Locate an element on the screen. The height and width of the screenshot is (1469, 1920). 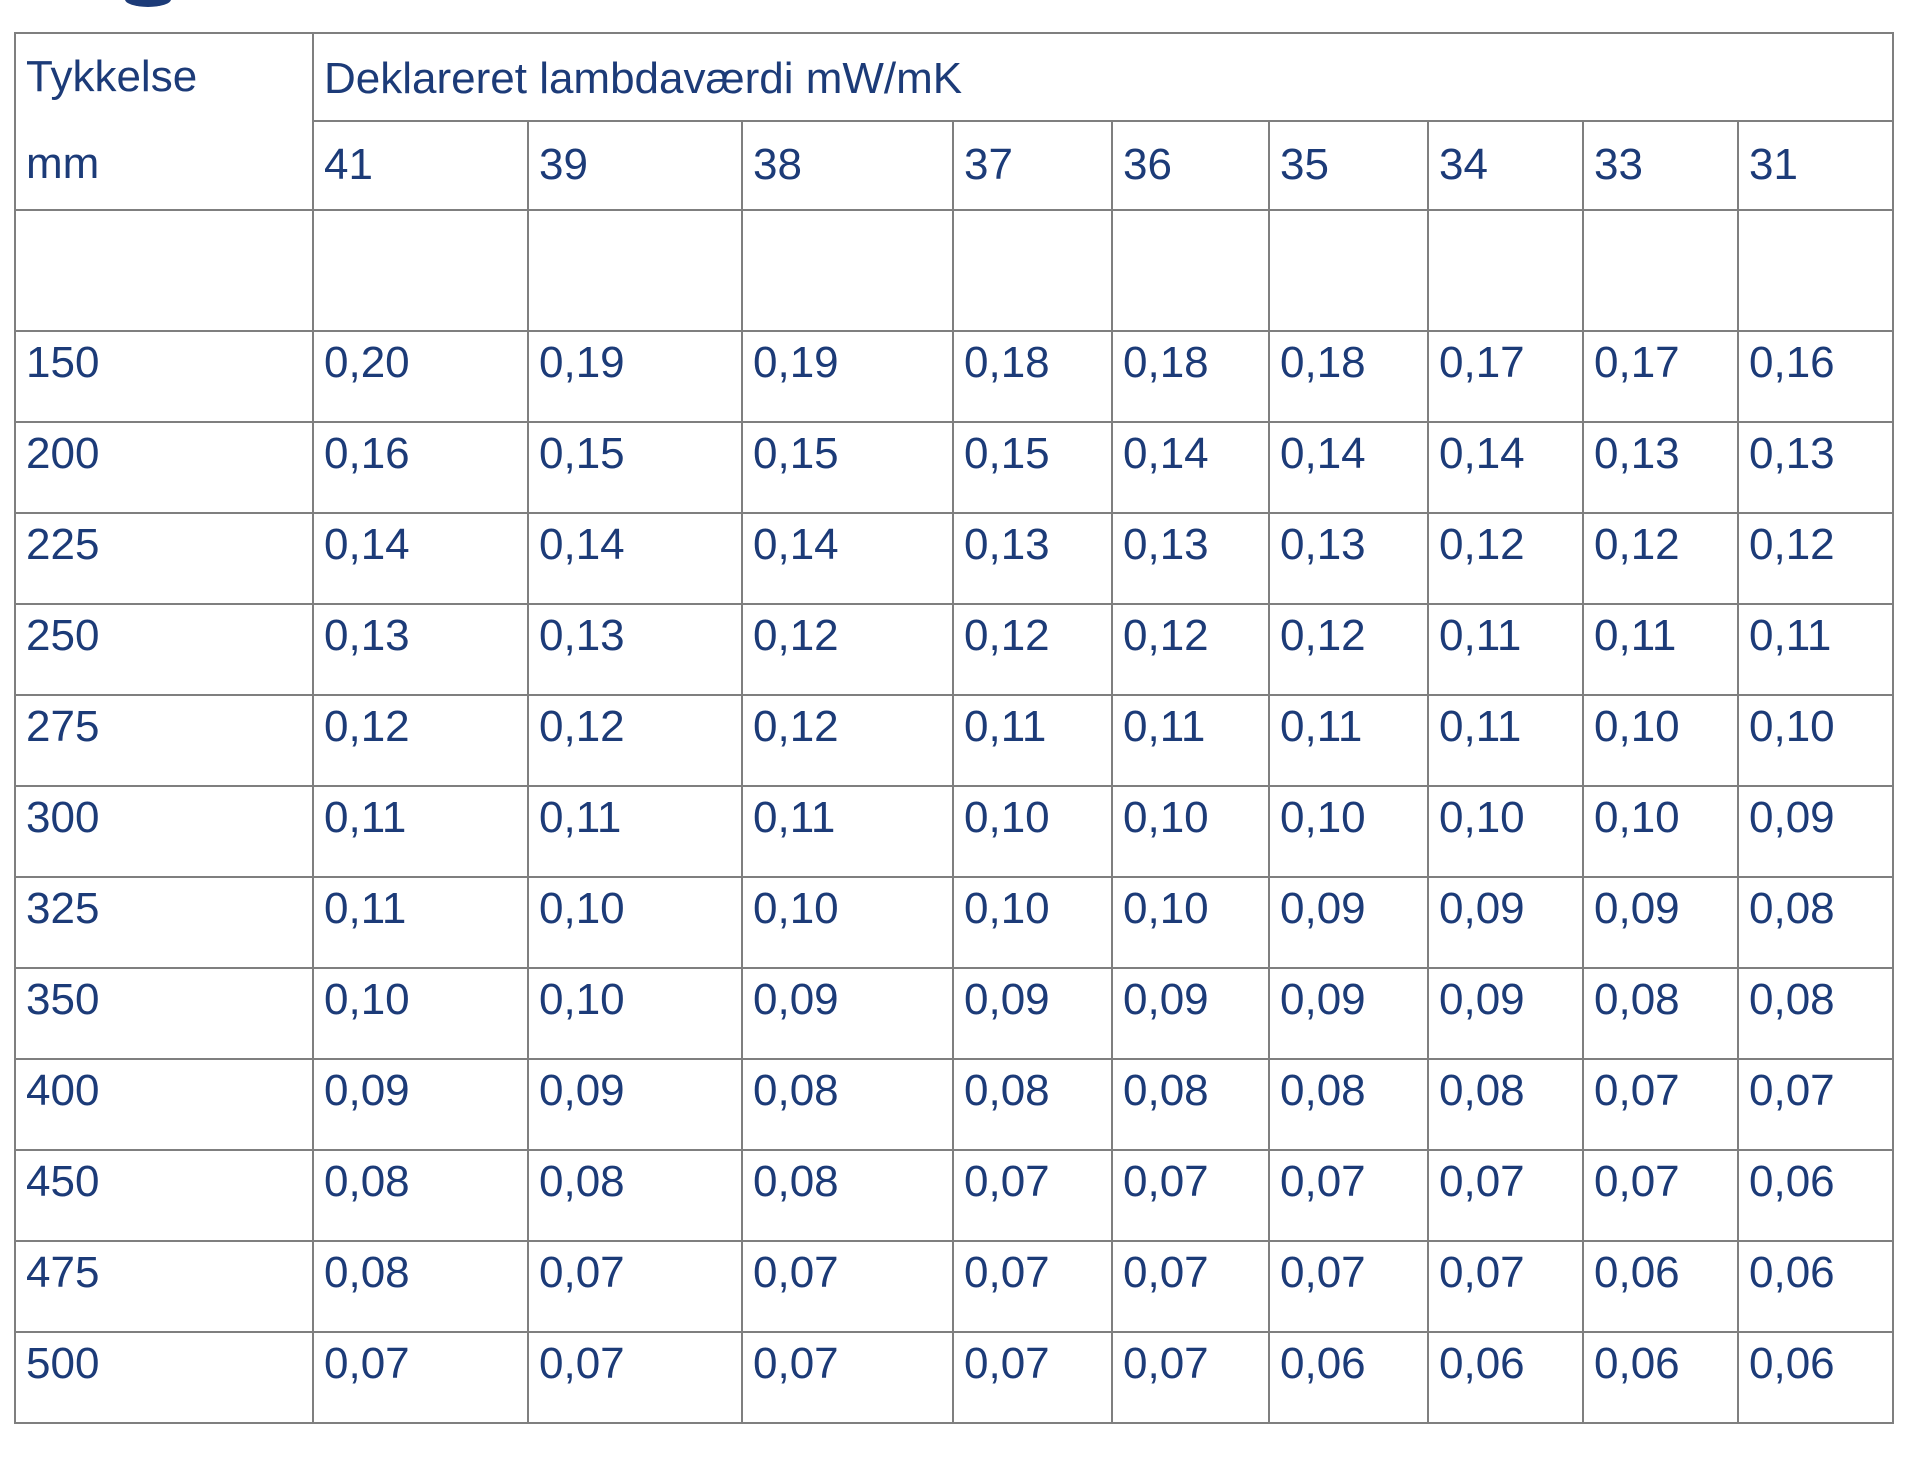
value-cell: 0,20 is located at coordinates (420, 376).